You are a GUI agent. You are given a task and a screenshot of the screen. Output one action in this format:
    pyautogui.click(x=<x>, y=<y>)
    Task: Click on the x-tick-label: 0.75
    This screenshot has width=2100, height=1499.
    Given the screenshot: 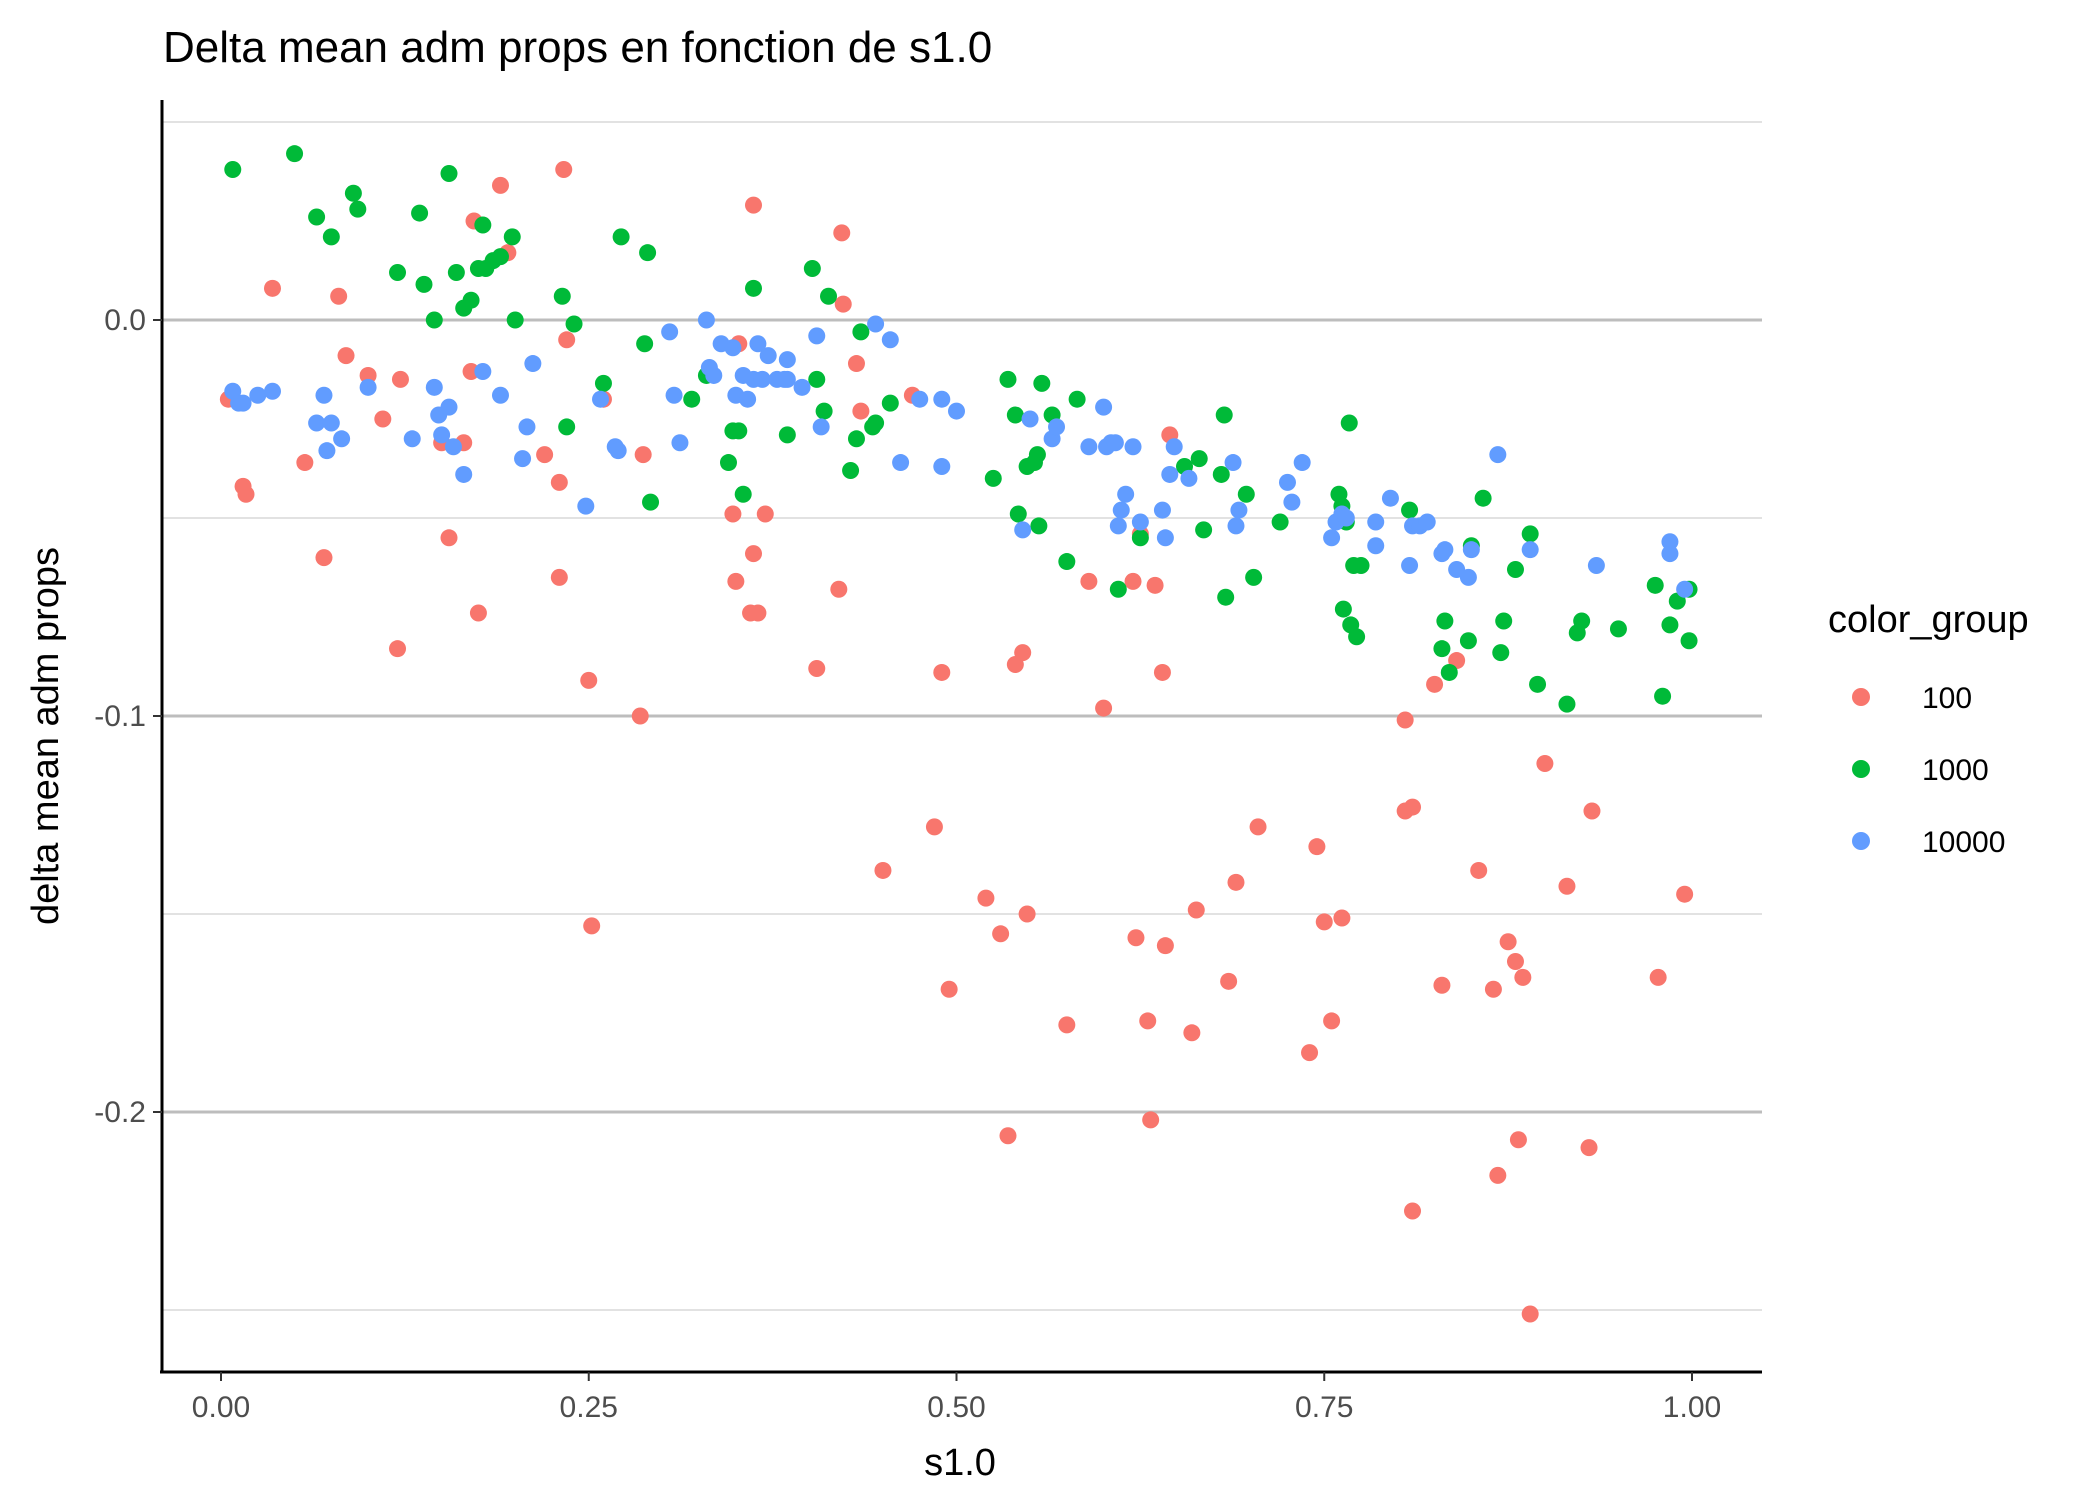 What is the action you would take?
    pyautogui.click(x=1324, y=1407)
    